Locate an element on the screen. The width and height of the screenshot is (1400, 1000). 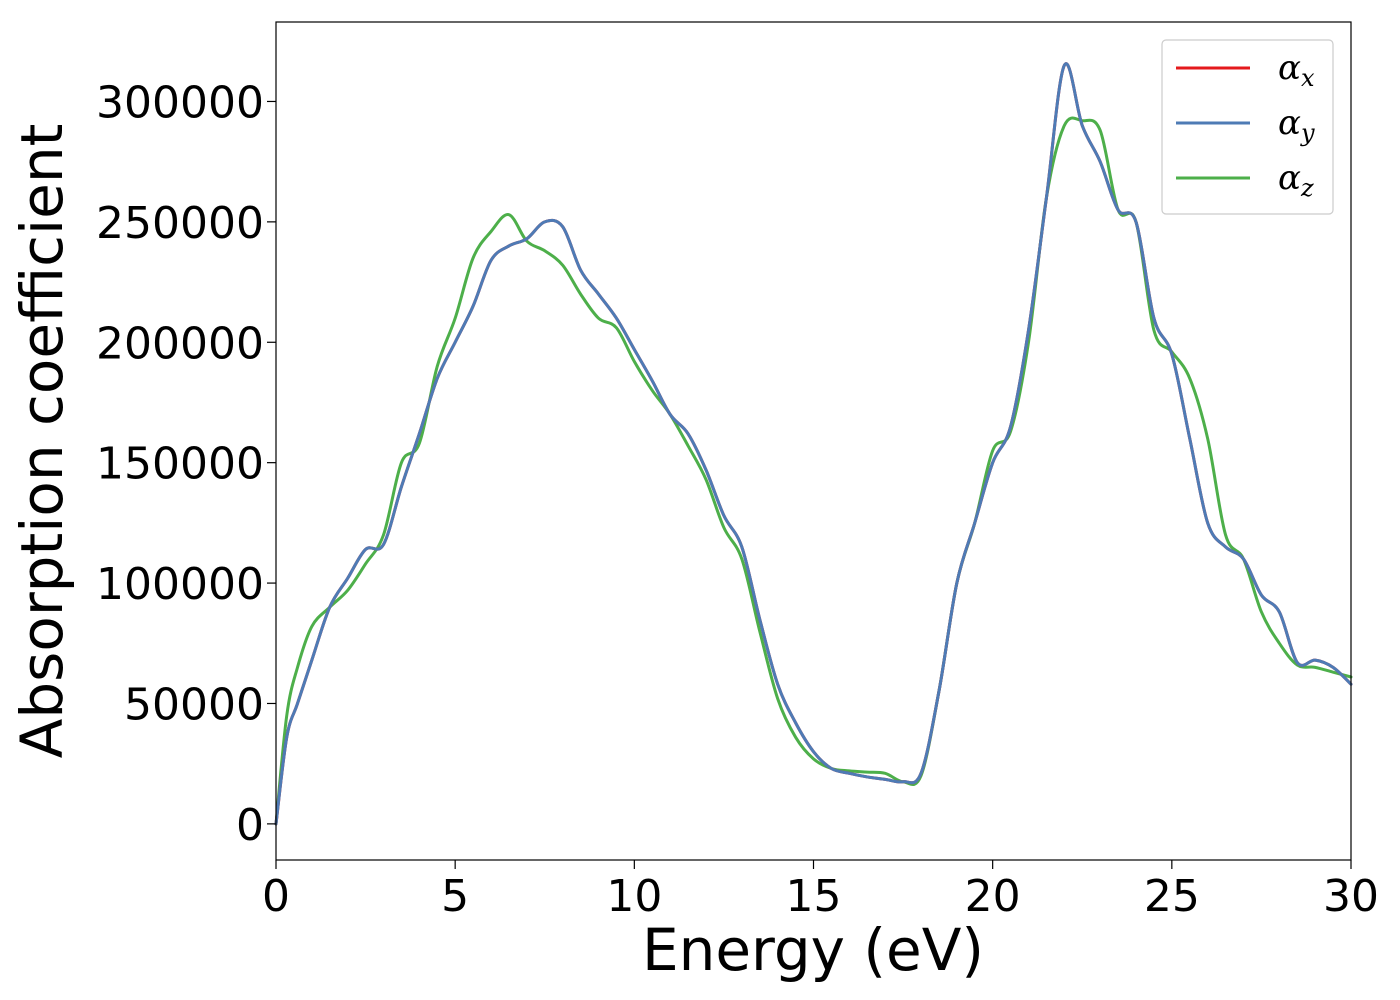
legend-box is located at coordinates (1247, 127).